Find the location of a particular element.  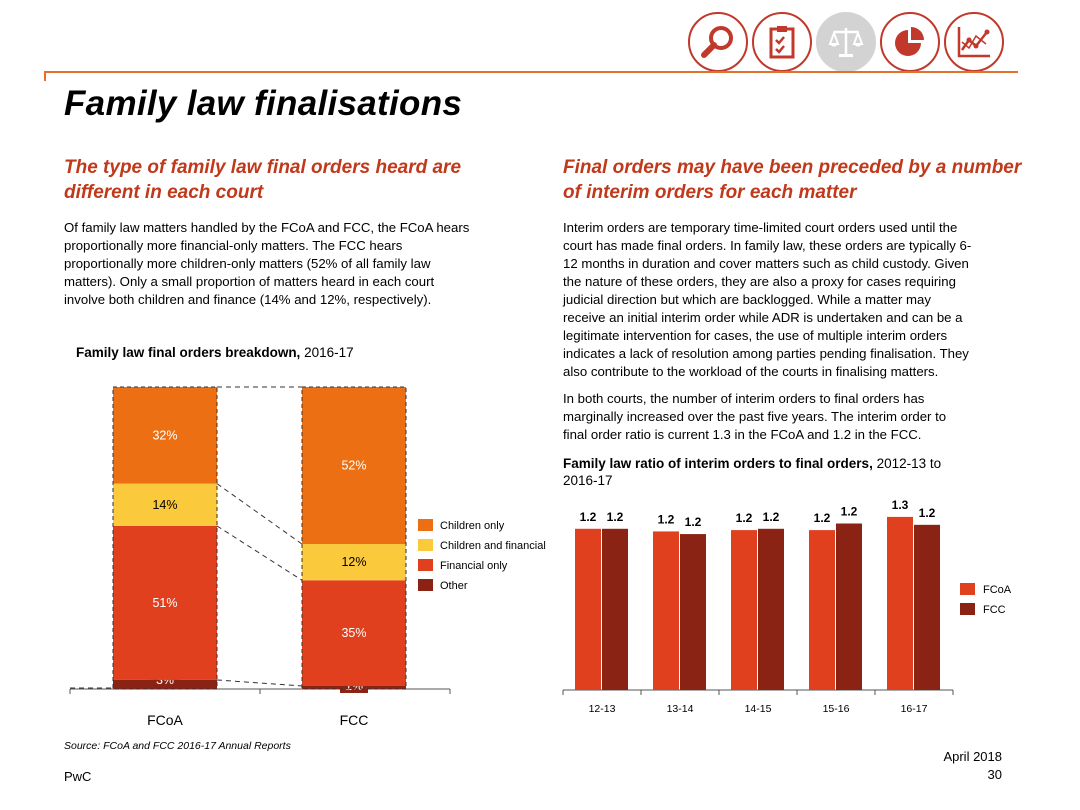

scales-icon is located at coordinates (846, 42).